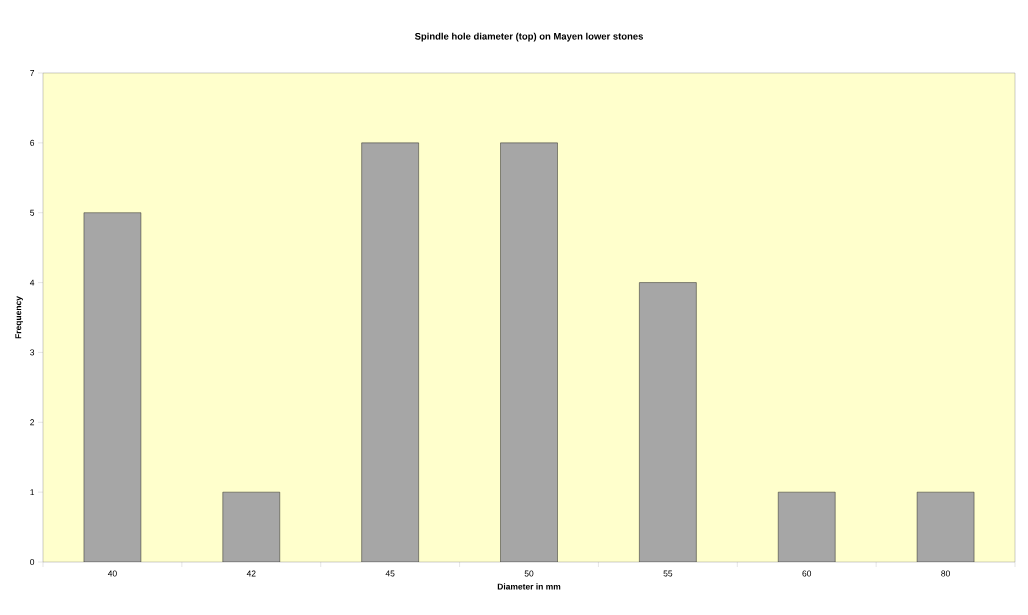 This screenshot has height=615, width=1028. Describe the element at coordinates (807, 573) in the screenshot. I see `x-tick-label: 60` at that location.